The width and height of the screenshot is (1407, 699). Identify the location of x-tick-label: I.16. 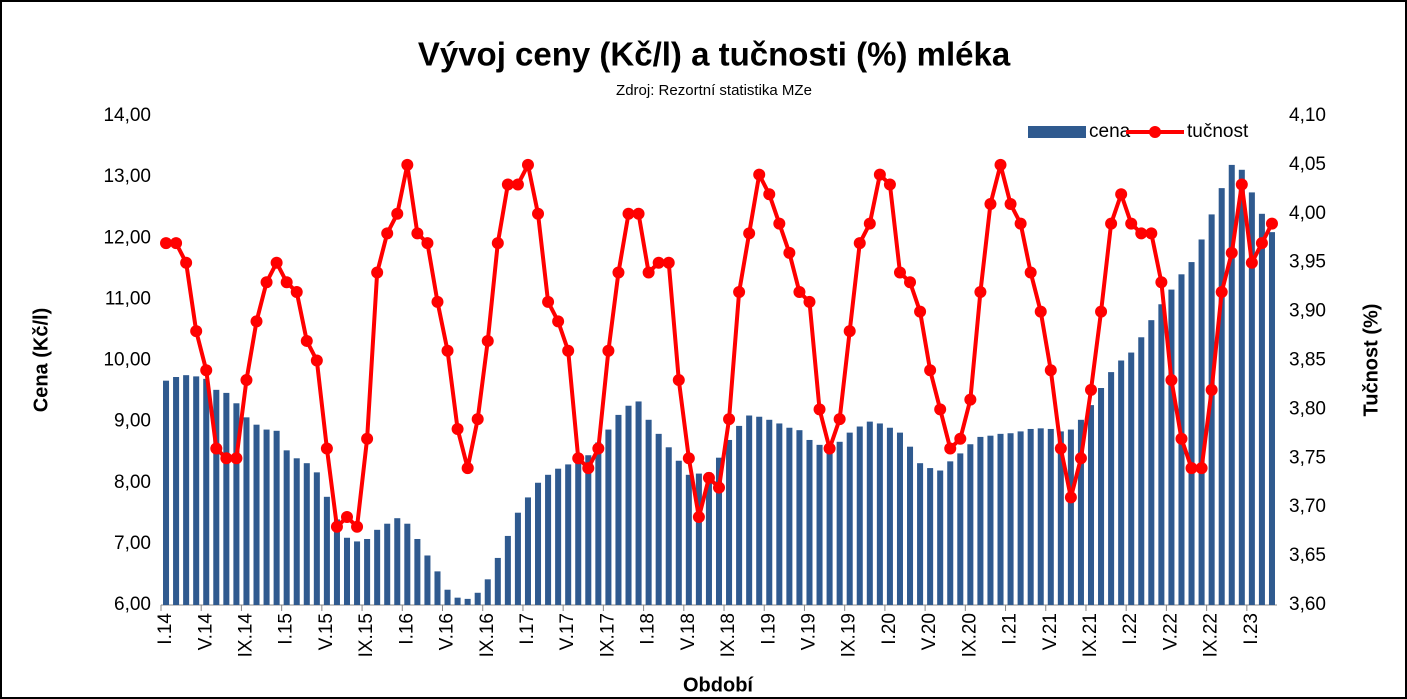
(406, 629).